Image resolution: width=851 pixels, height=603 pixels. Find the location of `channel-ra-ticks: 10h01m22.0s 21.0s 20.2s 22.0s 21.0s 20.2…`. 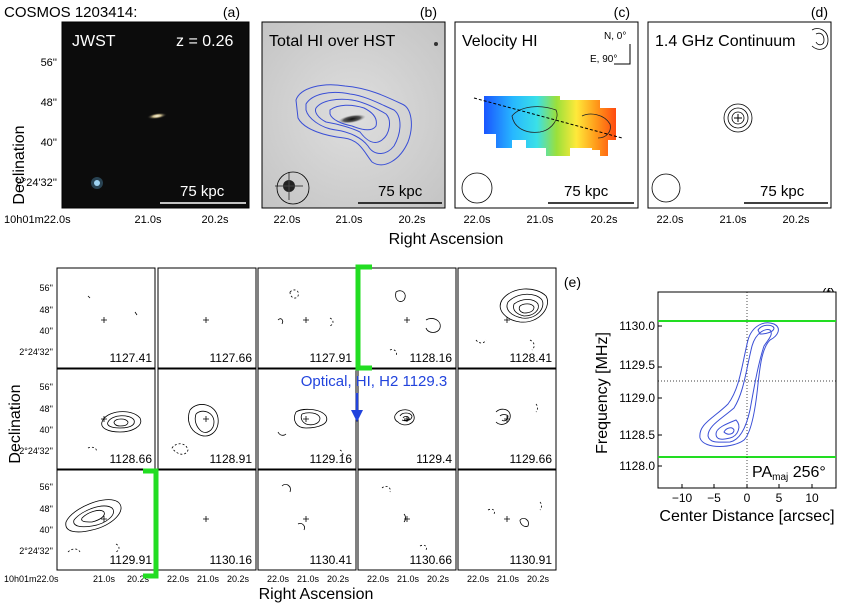

channel-ra-ticks: 10h01m22.0s 21.0s 20.2s 22.0s 21.0s 20.2… is located at coordinates (277, 579).